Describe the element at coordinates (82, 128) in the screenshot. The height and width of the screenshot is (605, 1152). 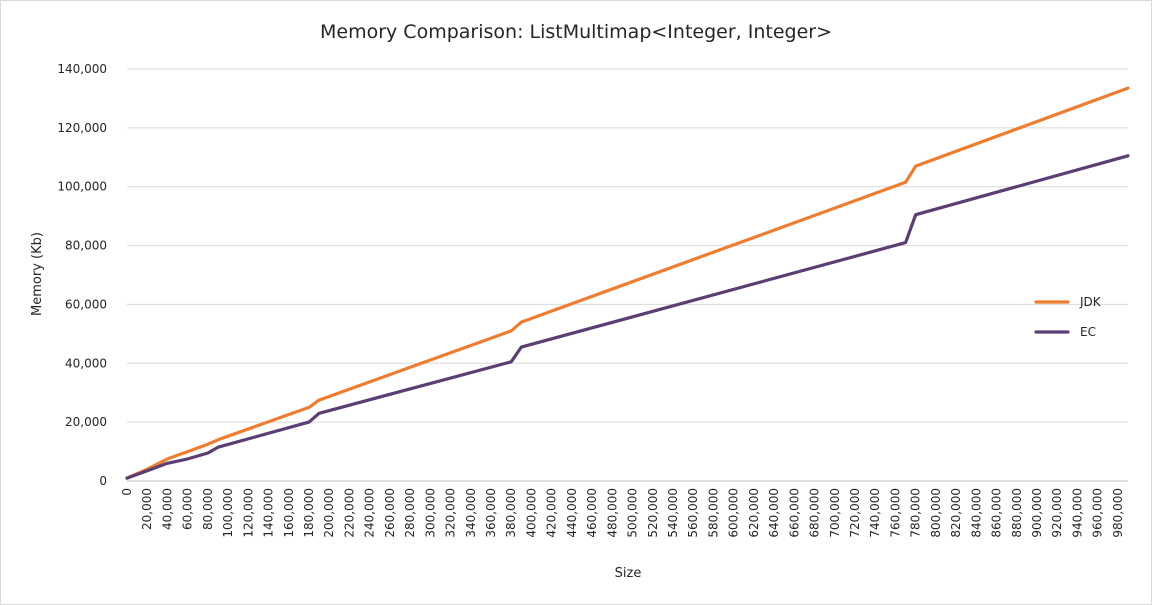
I see `y-tick-label: 120,000` at that location.